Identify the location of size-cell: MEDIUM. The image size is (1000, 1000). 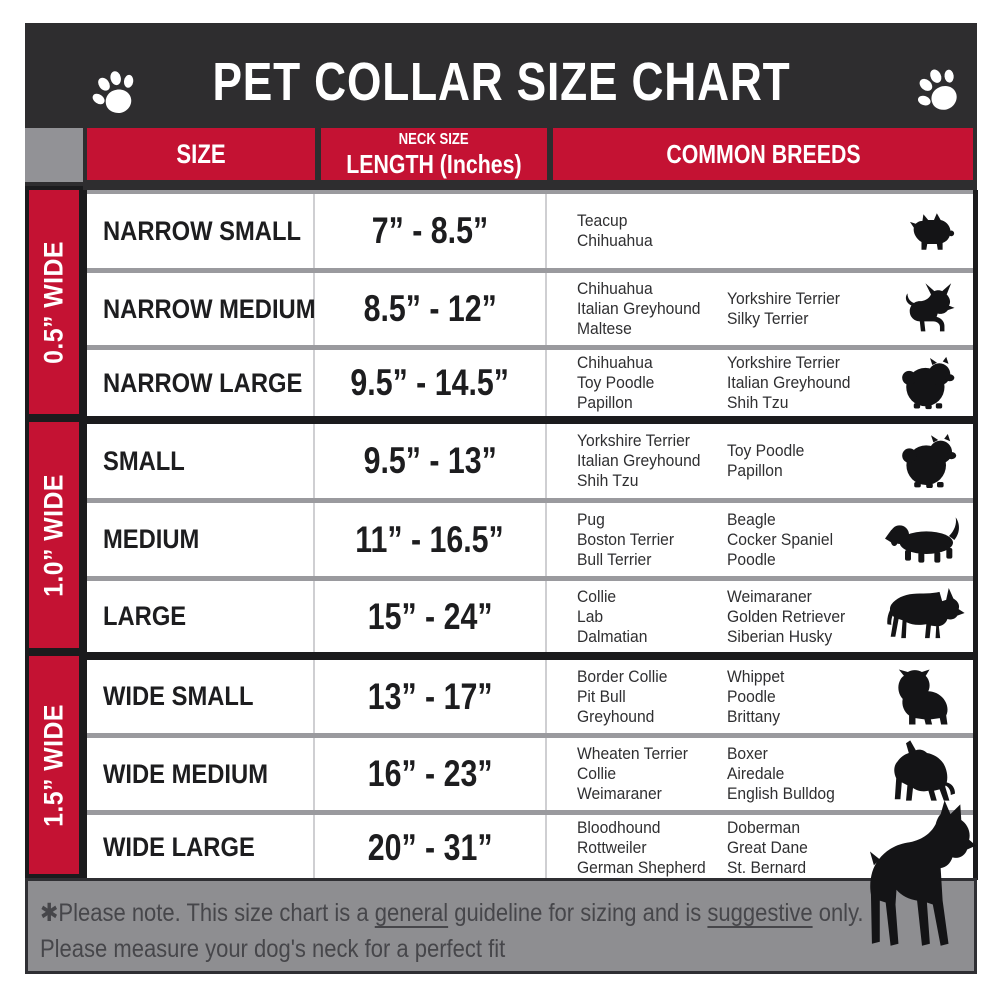
(201, 539).